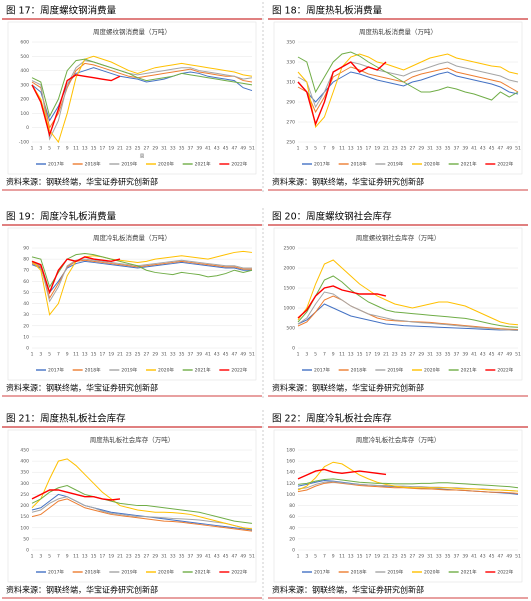  I want to click on legend-label: 2022年, so click(239, 370).